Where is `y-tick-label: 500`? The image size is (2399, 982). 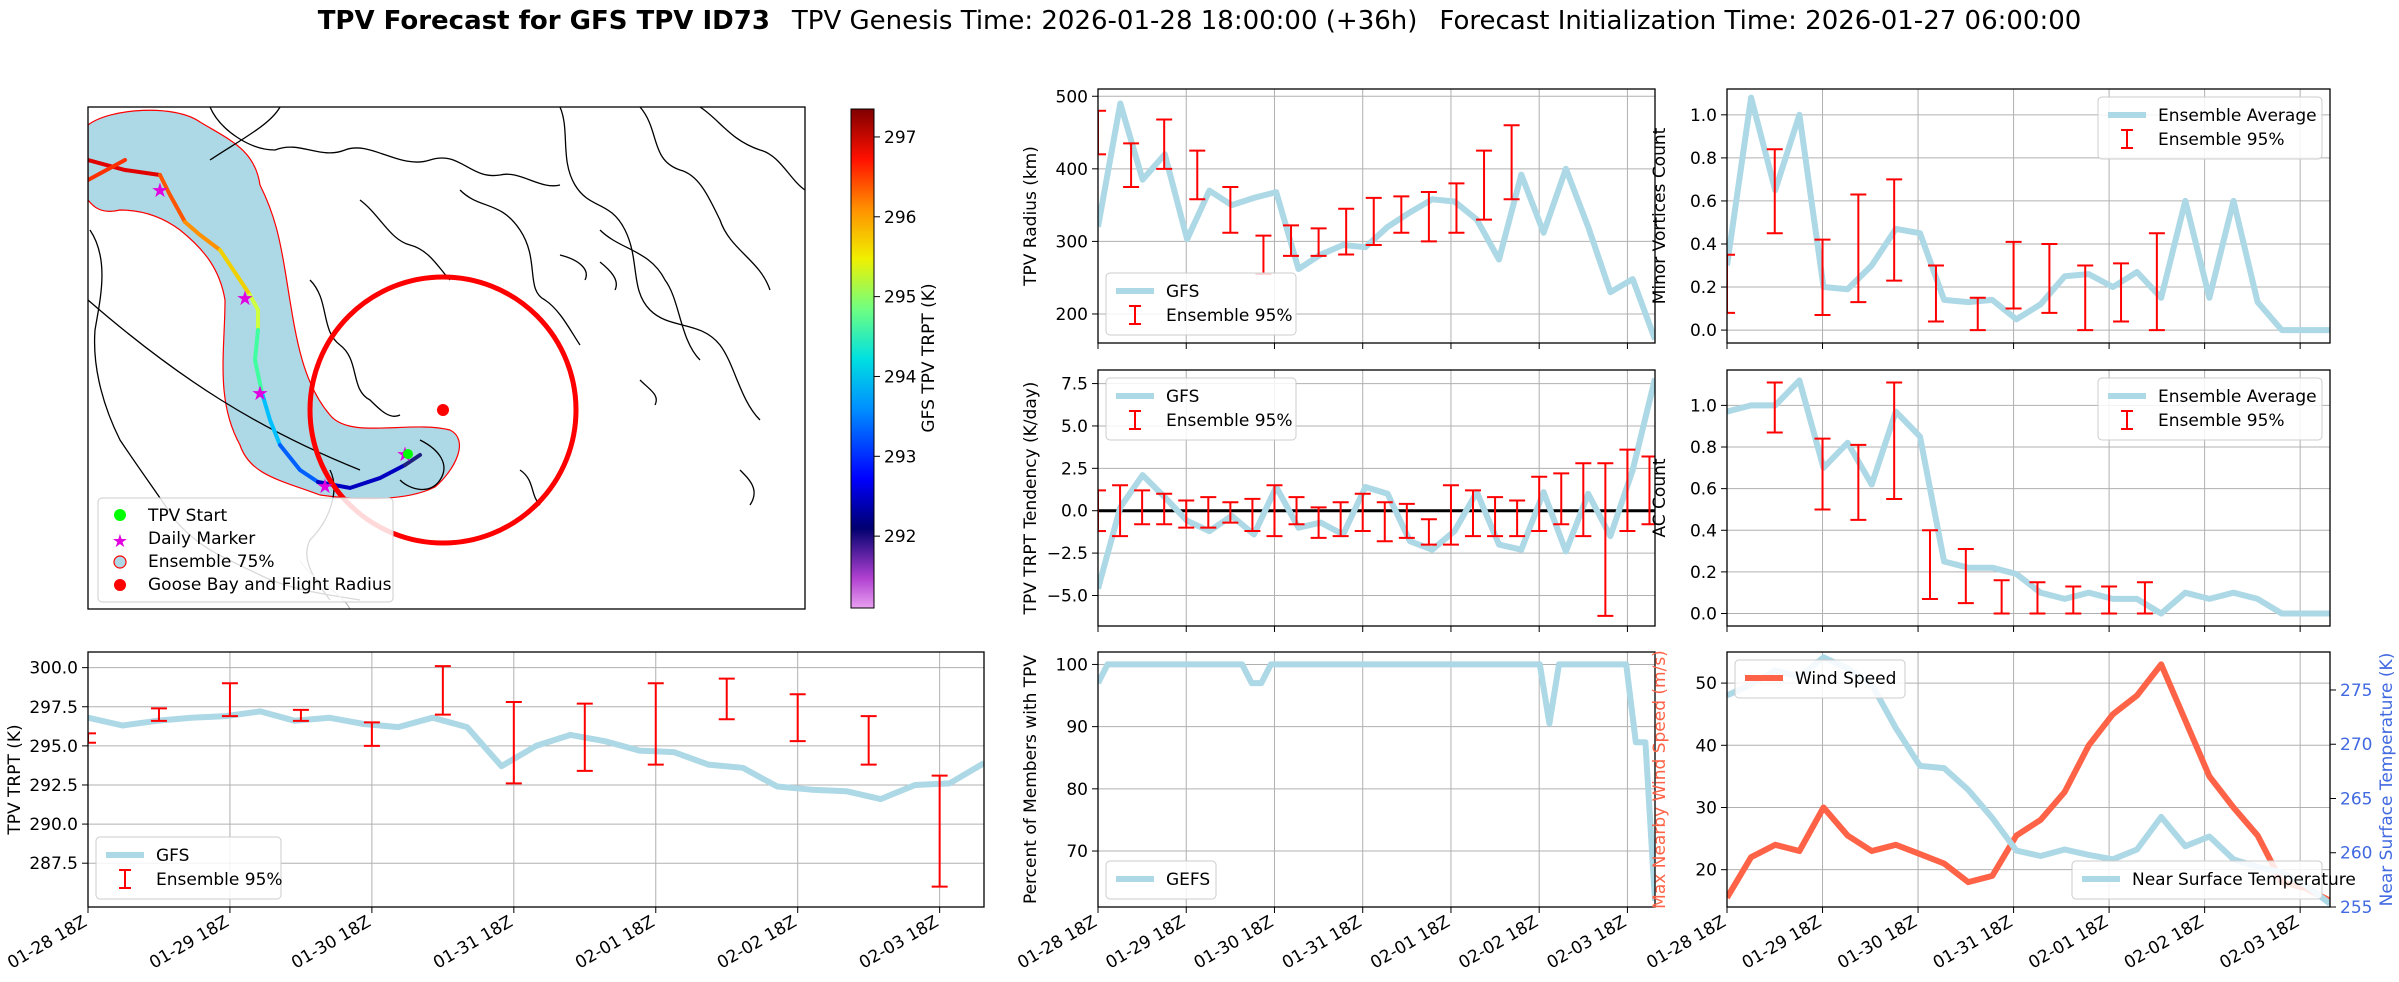 y-tick-label: 500 is located at coordinates (1072, 97).